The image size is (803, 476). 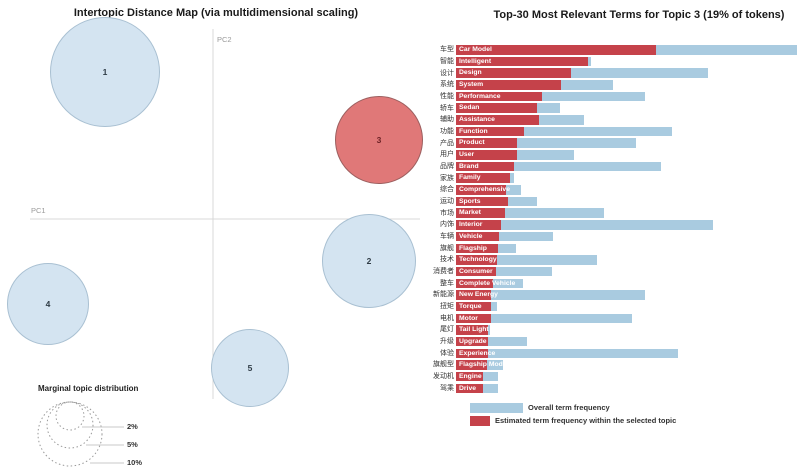 What do you see at coordinates (485, 166) in the screenshot?
I see `topic-frequency-bar: Brand` at bounding box center [485, 166].